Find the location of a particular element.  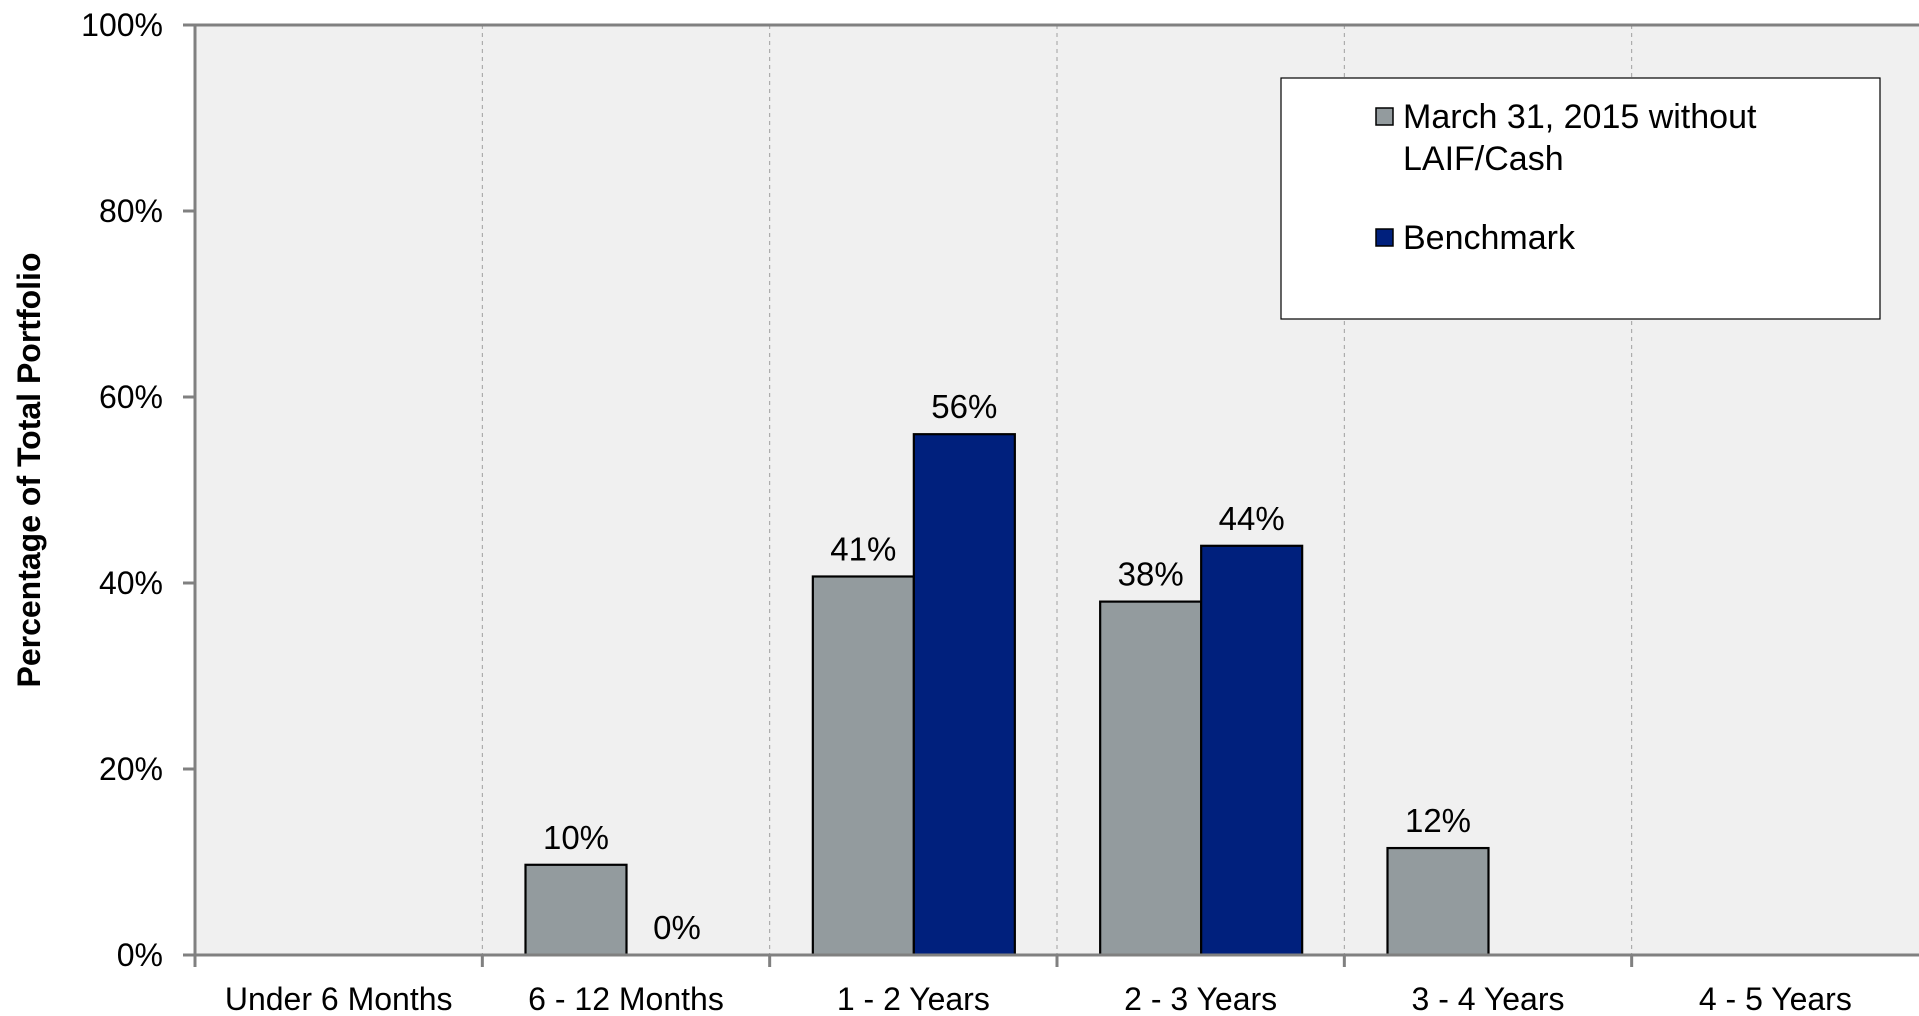

x-tick-label-2: 1 - 2 Years is located at coordinates (913, 998).